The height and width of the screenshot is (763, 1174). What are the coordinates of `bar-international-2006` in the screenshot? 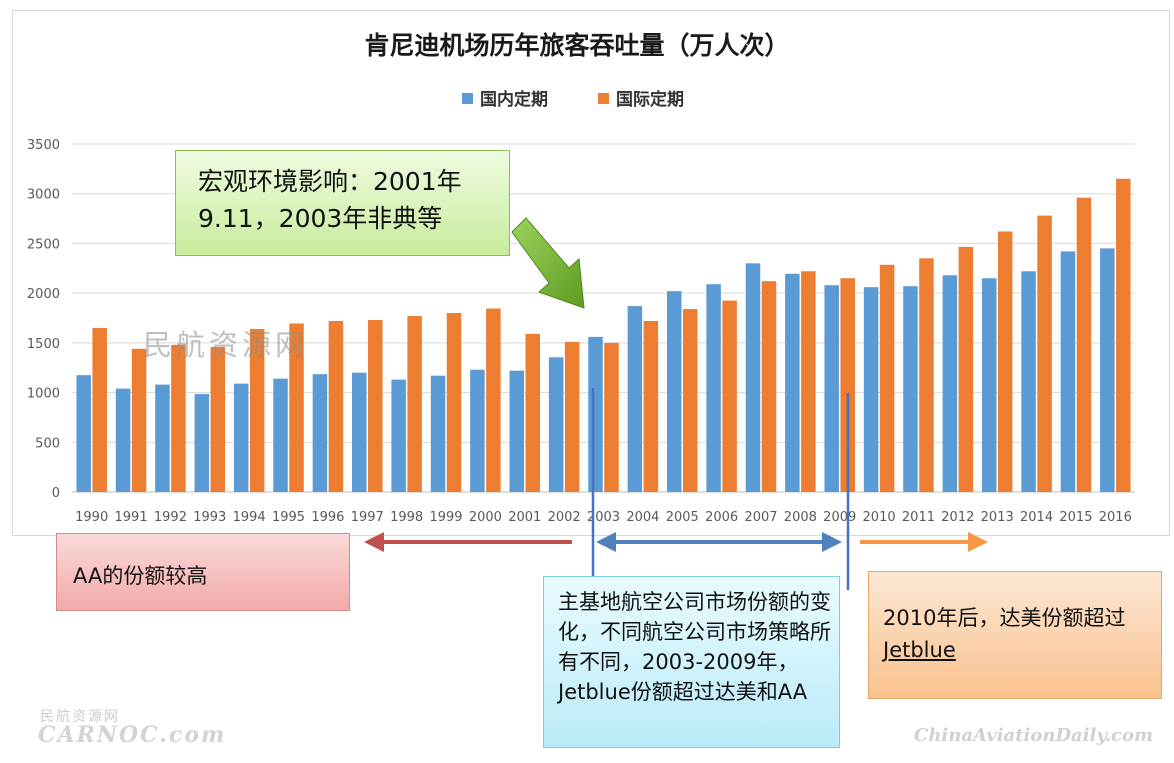 It's located at (729, 396).